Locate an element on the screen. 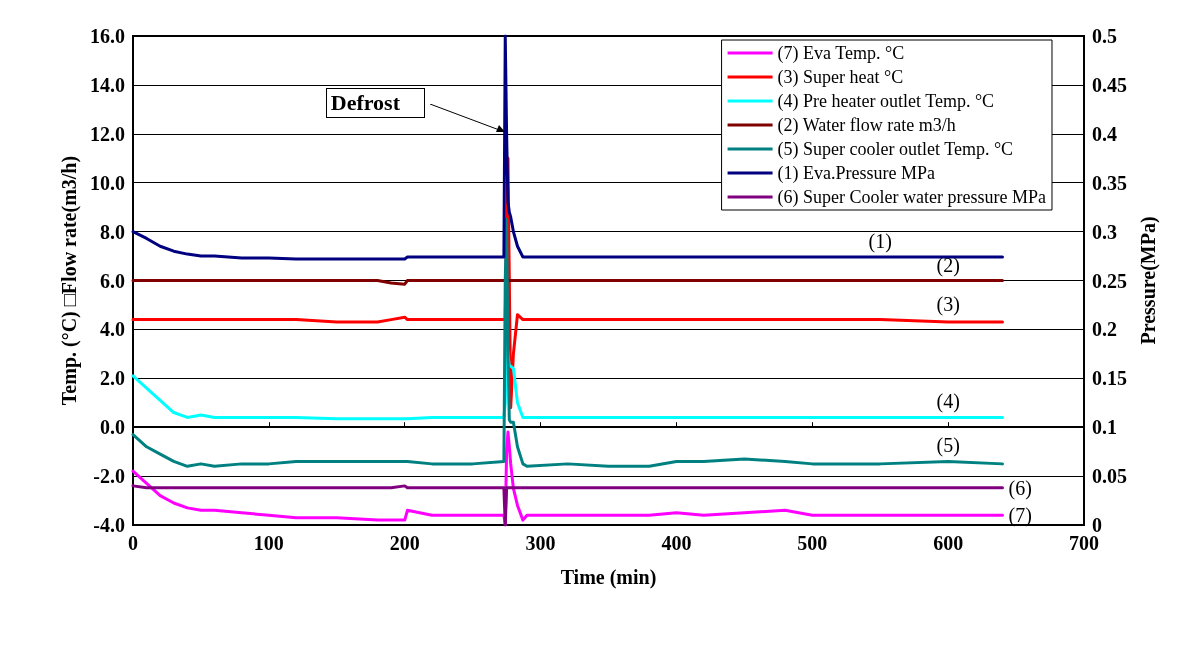 The image size is (1192, 661). y-tick-label: 12.0 is located at coordinates (107, 133).